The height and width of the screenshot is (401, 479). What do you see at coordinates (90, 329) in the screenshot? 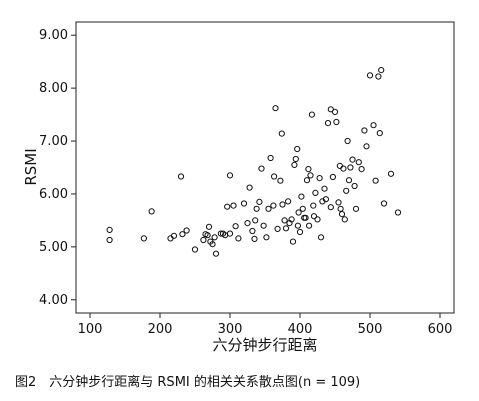
I see `x-tick-label: 100` at bounding box center [90, 329].